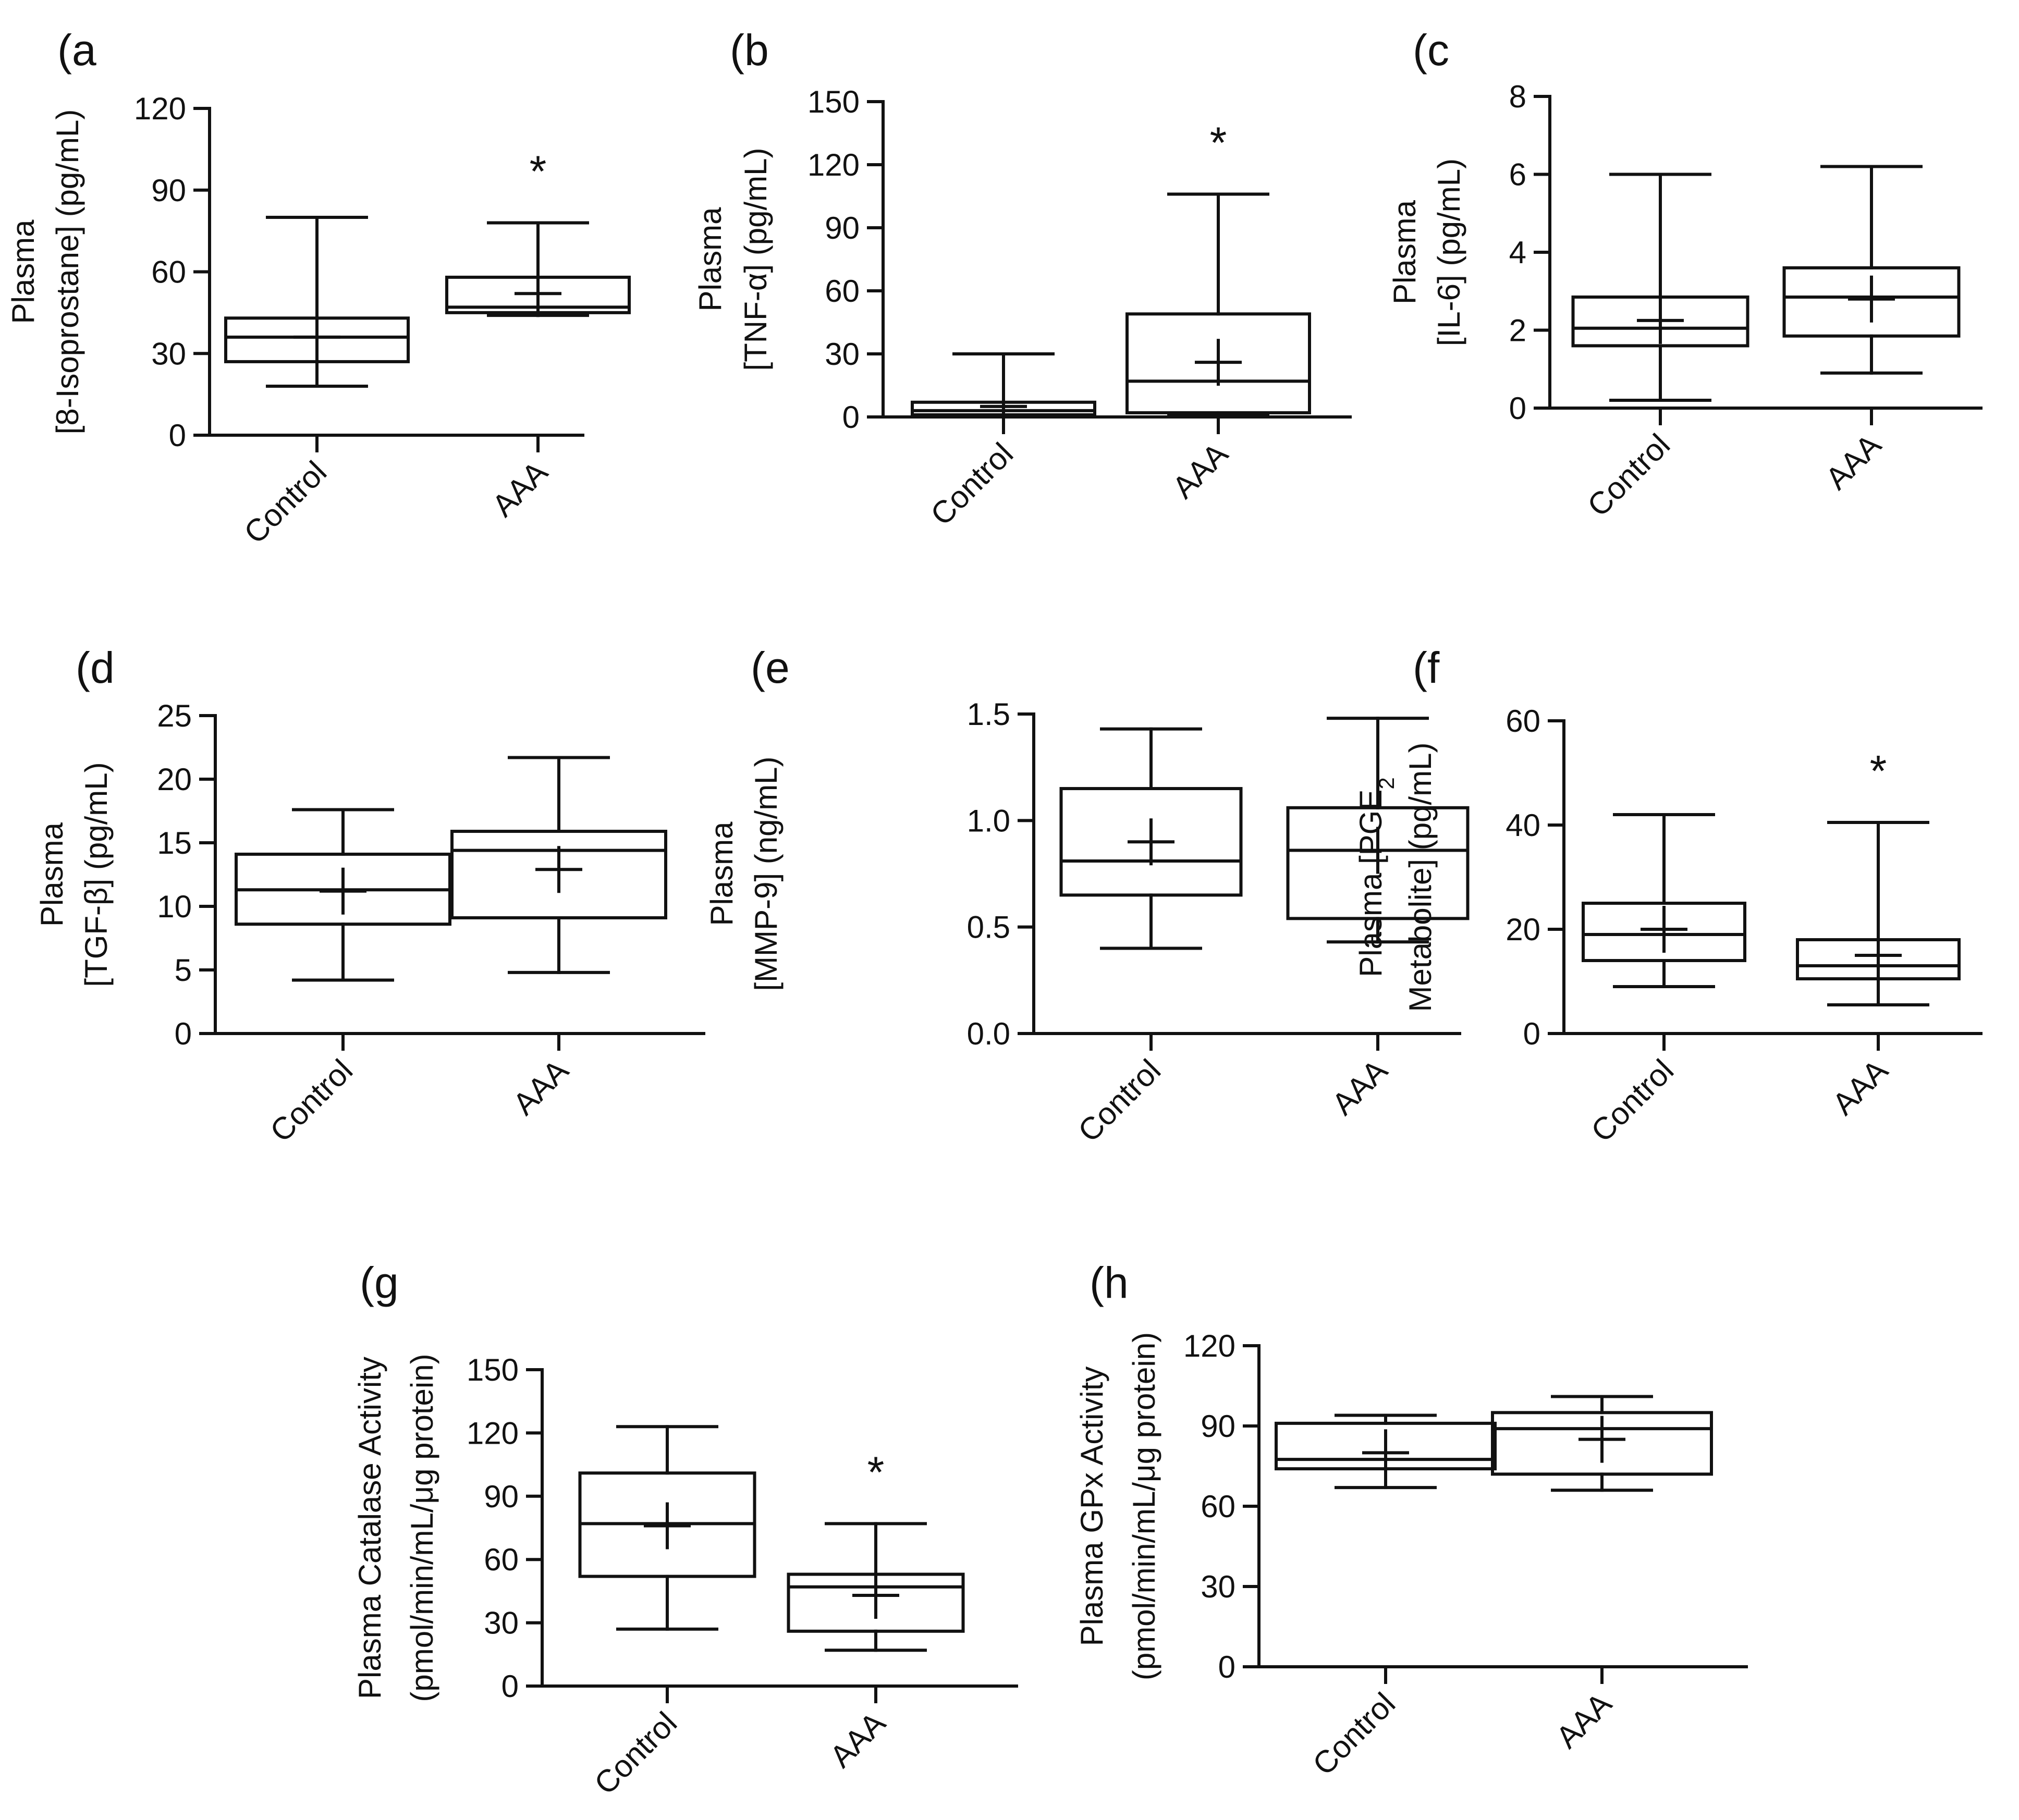 The width and height of the screenshot is (2019, 1820). Describe the element at coordinates (95, 667) in the screenshot. I see `panel-label: (d` at that location.